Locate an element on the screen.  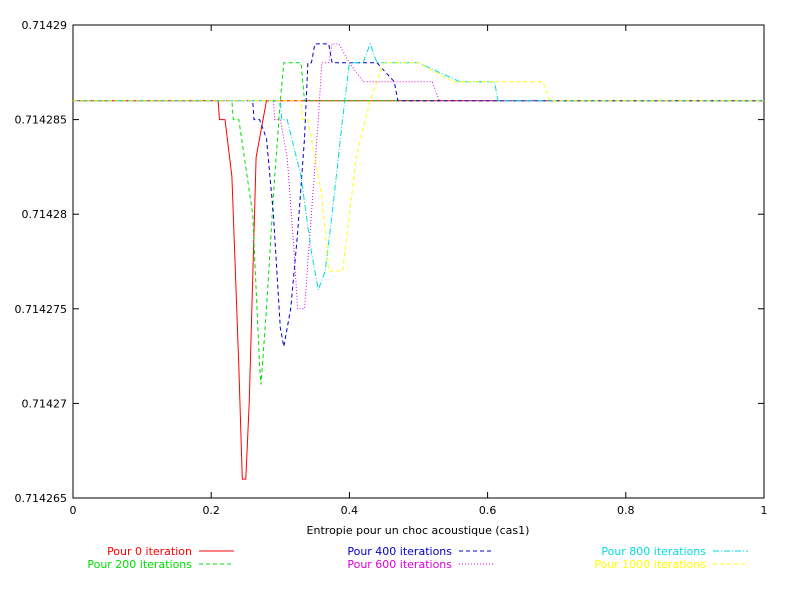
legend-label: Pour 400 iterations is located at coordinates (399, 551).